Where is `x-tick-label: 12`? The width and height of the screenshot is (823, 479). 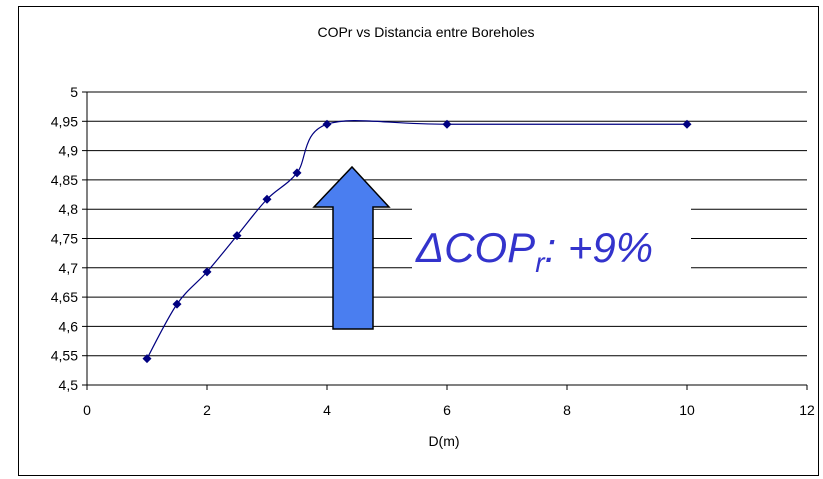
x-tick-label: 12 is located at coordinates (807, 410).